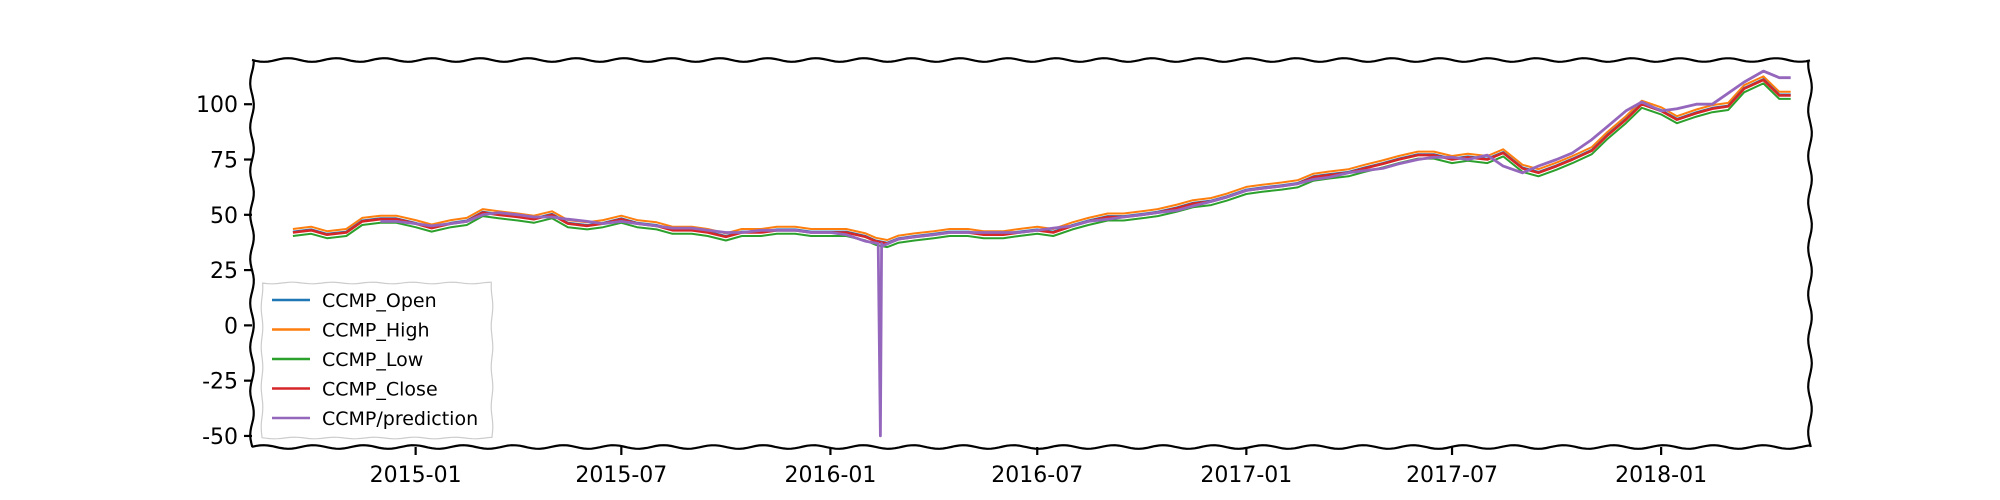  I want to click on y-tick-label: 100, so click(217, 105).